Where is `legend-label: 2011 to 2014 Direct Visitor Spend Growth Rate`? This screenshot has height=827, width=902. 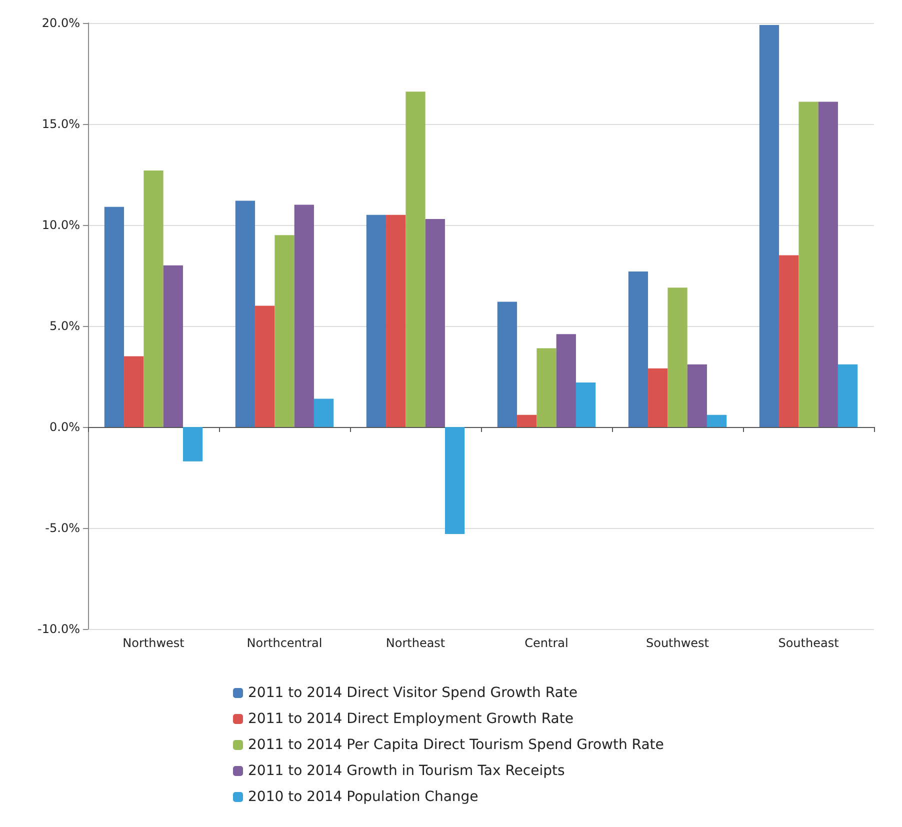 legend-label: 2011 to 2014 Direct Visitor Spend Growth Rate is located at coordinates (413, 693).